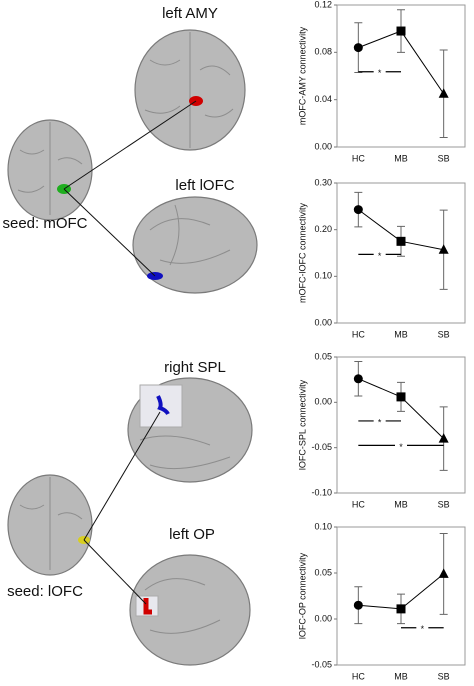  What do you see at coordinates (192, 534) in the screenshot?
I see `region-label: left OP` at bounding box center [192, 534].